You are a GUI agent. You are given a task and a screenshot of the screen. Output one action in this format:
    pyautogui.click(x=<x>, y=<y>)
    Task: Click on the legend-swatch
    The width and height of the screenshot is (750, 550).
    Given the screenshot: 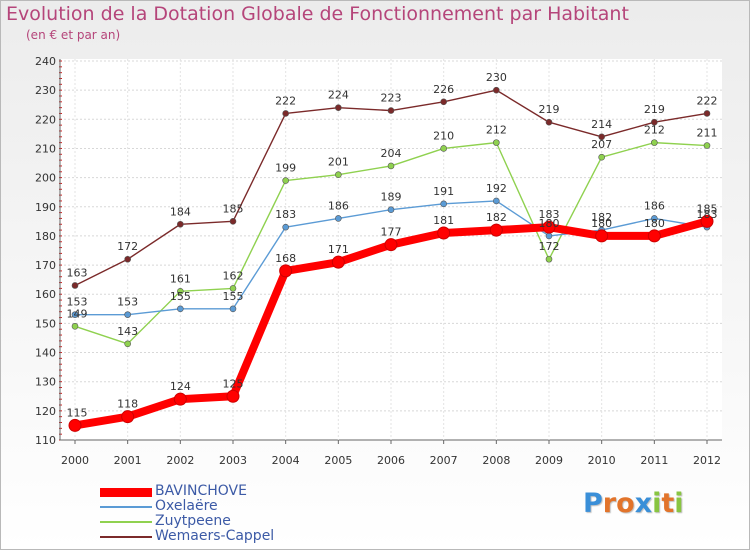 What is the action you would take?
    pyautogui.click(x=126, y=507)
    